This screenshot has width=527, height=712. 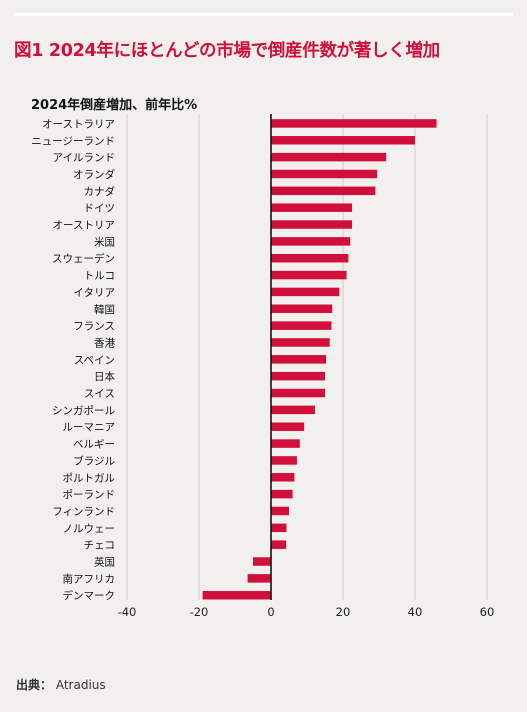 I want to click on category-label: ノルウェー, so click(x=89, y=529).